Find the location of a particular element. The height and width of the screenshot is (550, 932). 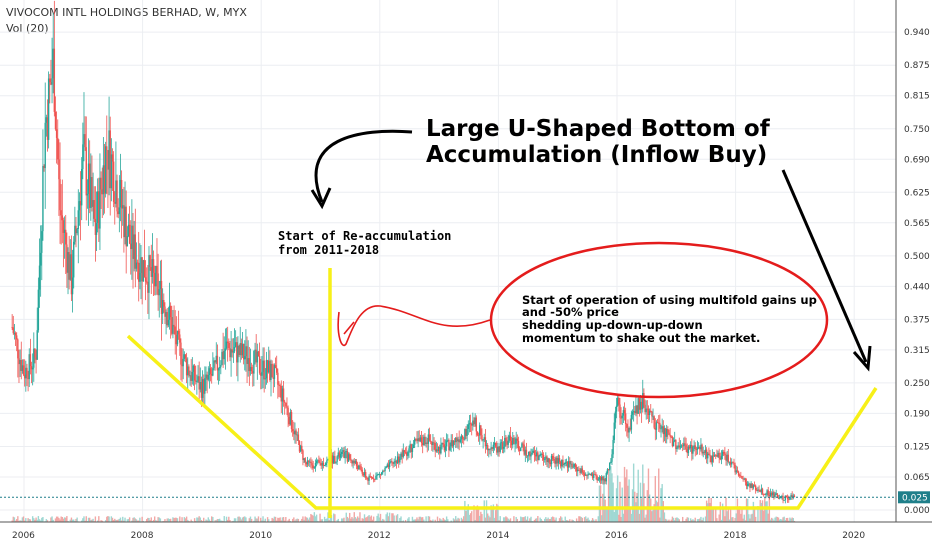

price-tick-label: 0.065 is located at coordinates (917, 478).